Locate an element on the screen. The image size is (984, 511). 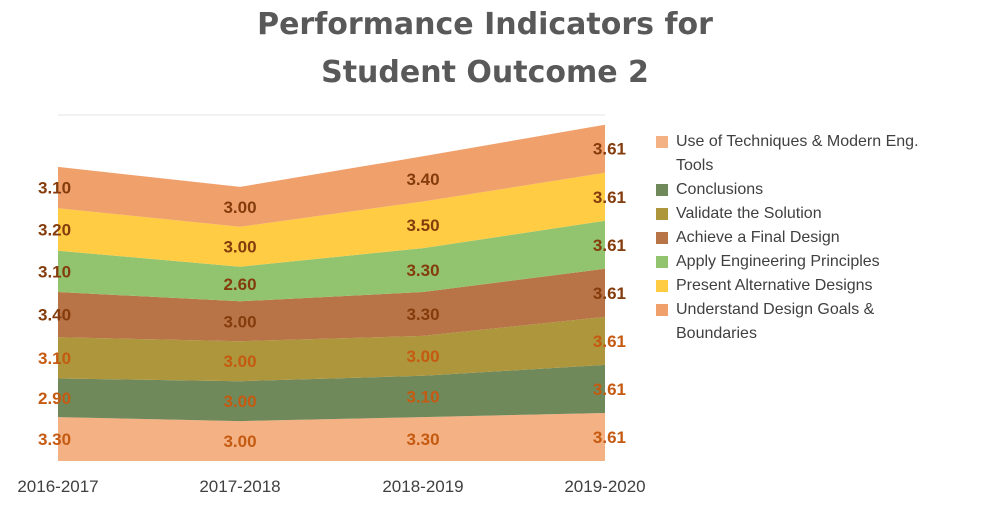
data-label-s5-c1: 3.00 is located at coordinates (239, 247).